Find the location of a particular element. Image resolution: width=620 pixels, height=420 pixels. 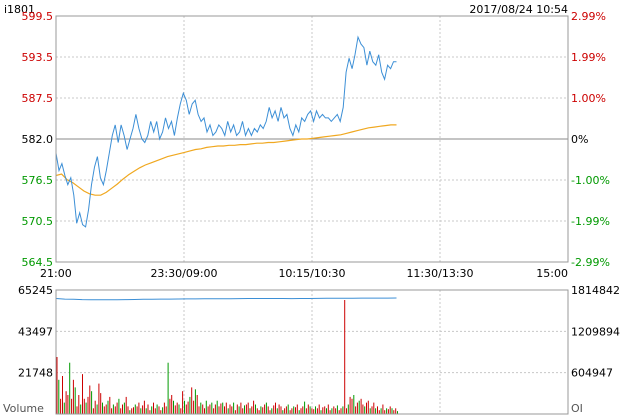

volume-tick-label: 21748 is located at coordinates (35, 373).